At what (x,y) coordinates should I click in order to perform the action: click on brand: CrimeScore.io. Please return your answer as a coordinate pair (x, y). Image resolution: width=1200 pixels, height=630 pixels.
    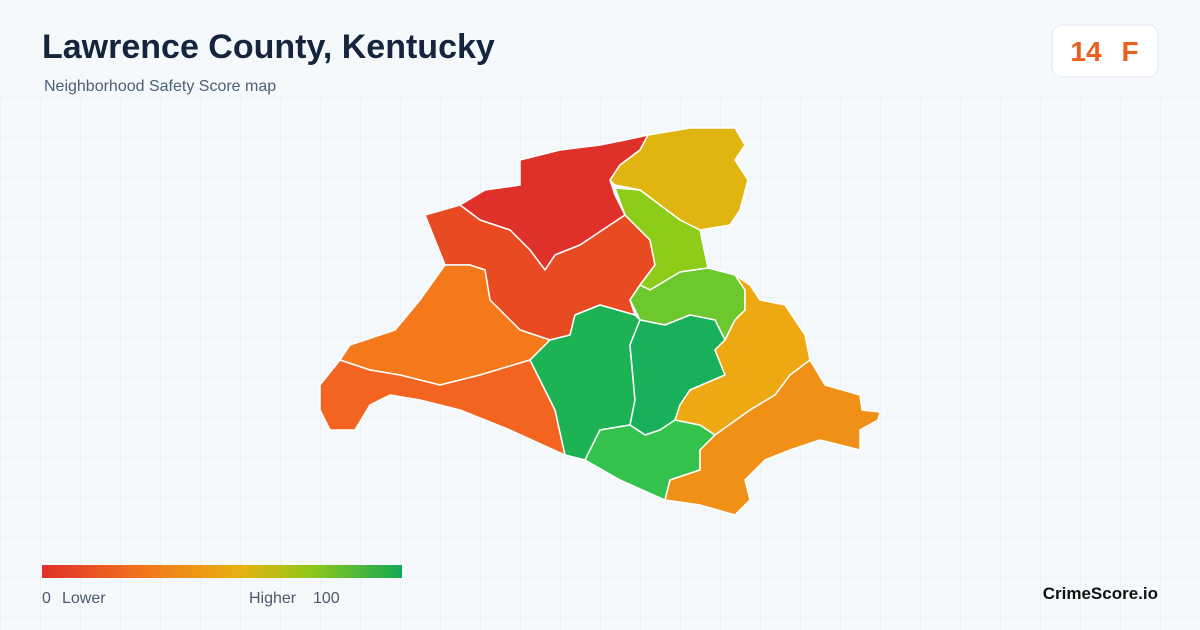
    Looking at the image, I should click on (1100, 593).